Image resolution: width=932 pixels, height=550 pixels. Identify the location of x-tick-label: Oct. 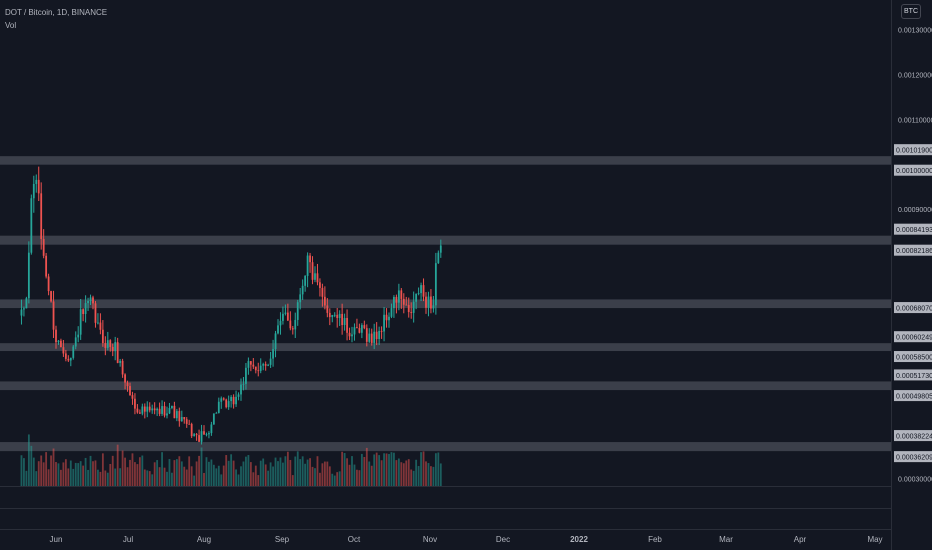
(354, 539).